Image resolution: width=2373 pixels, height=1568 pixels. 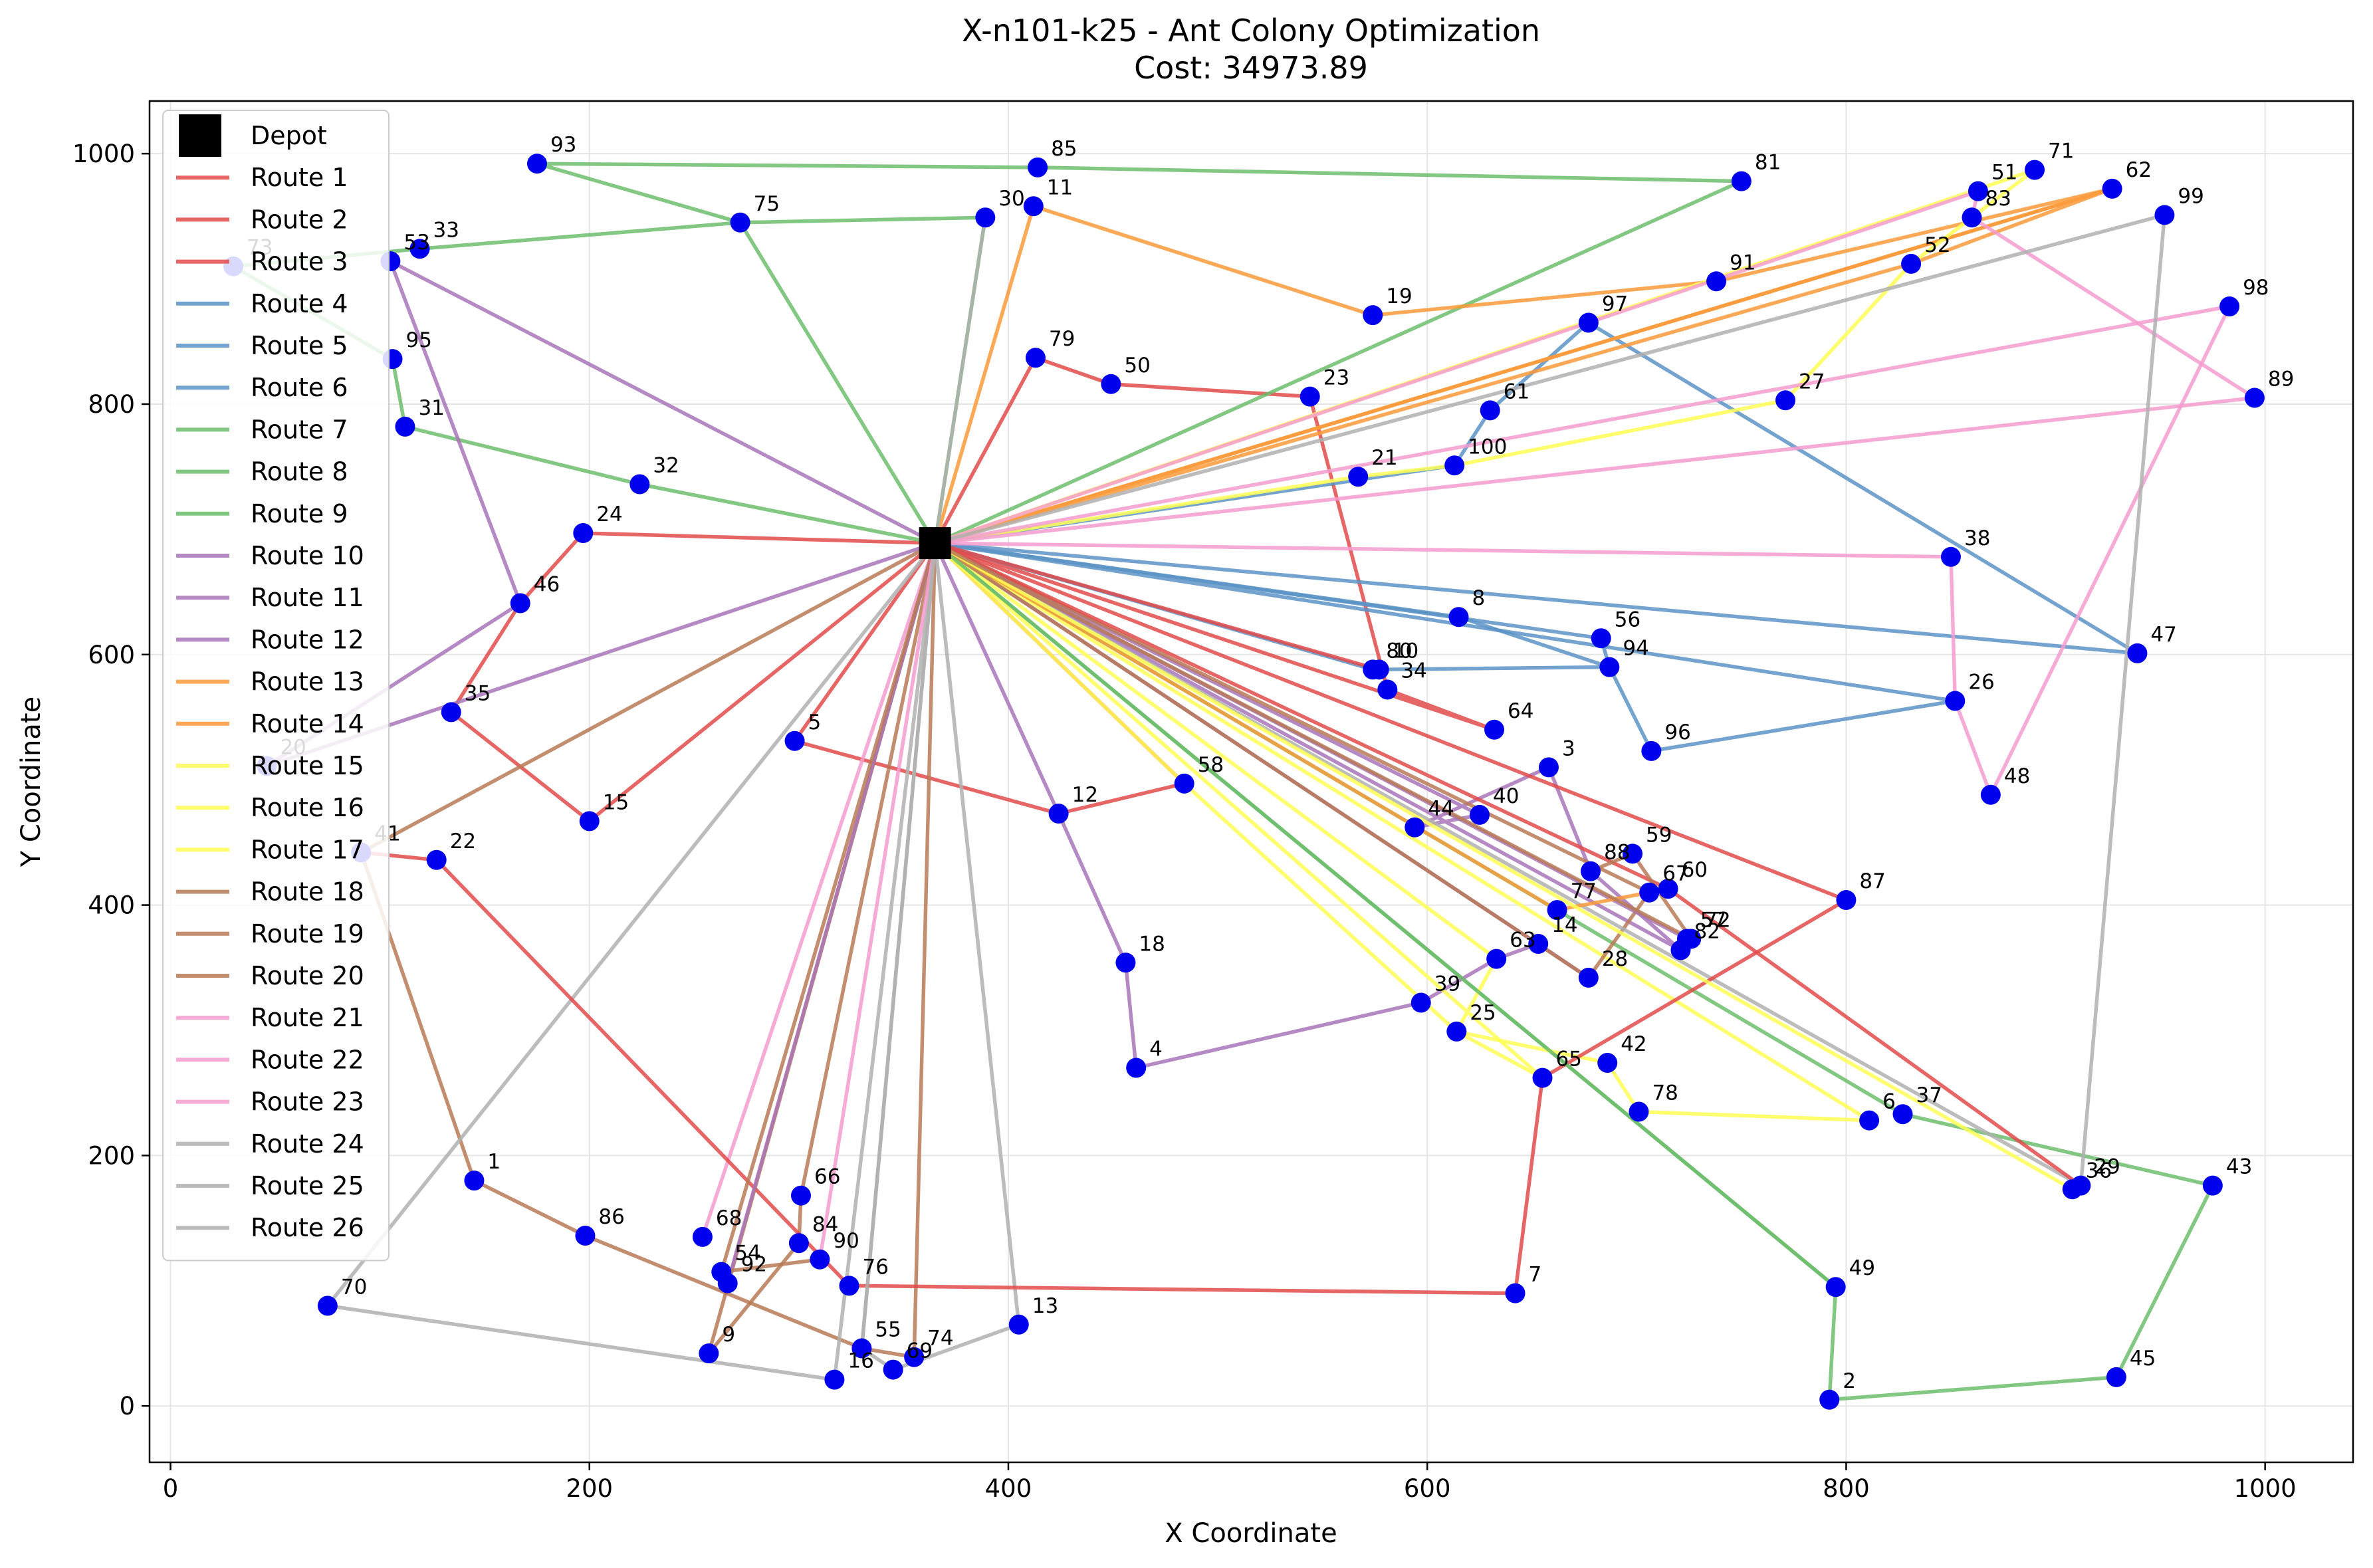 I want to click on customer-node-label: 15, so click(x=616, y=802).